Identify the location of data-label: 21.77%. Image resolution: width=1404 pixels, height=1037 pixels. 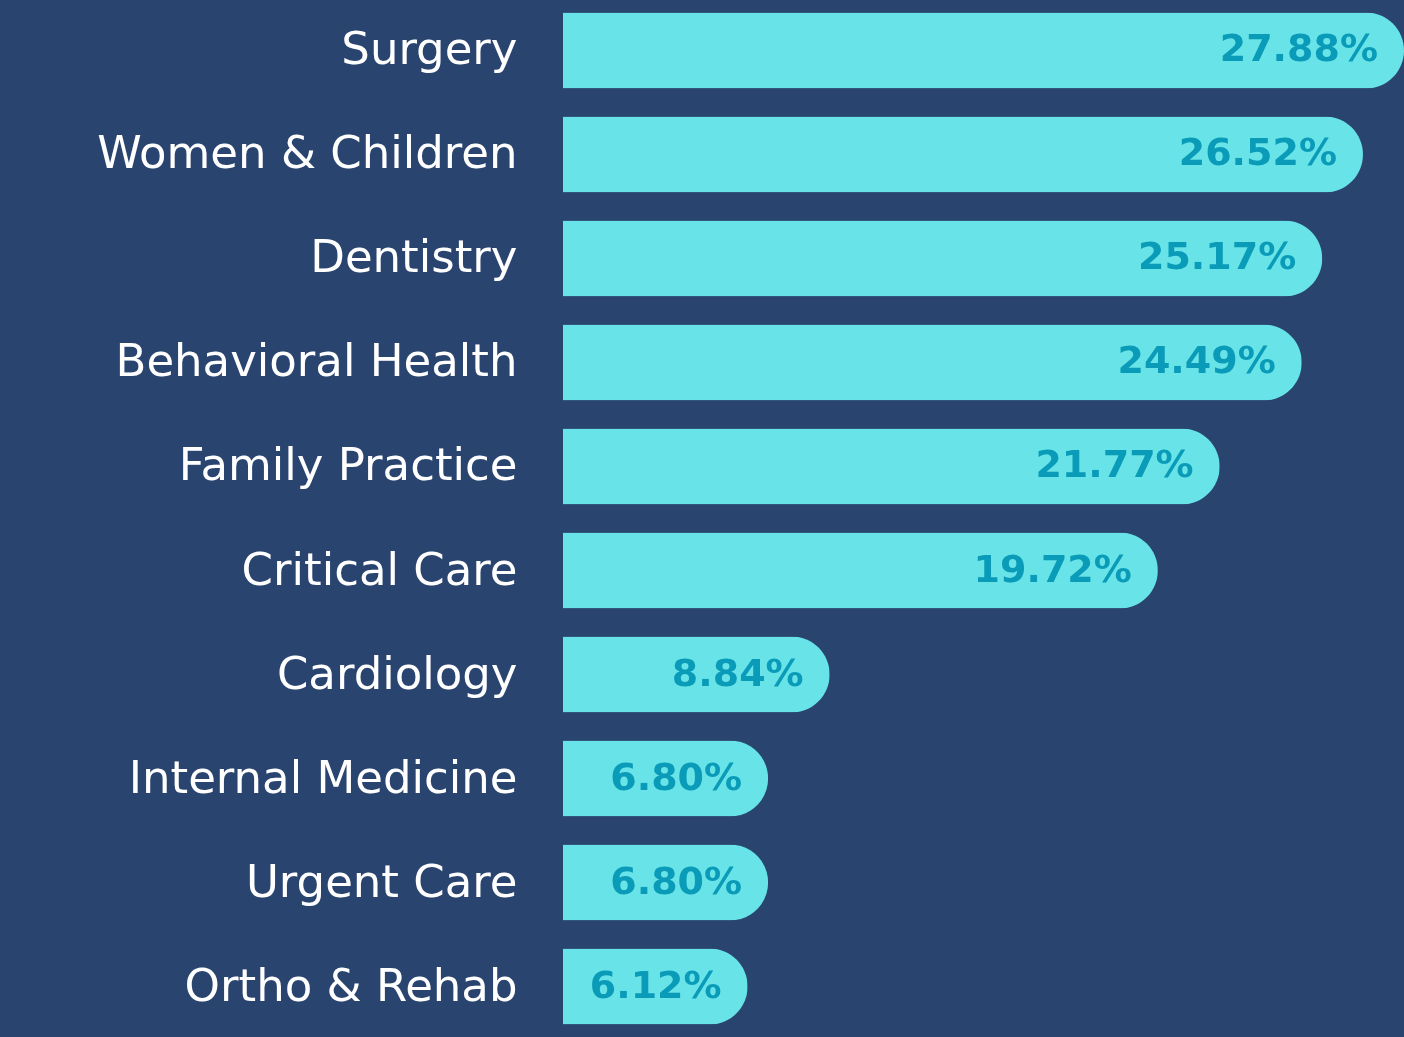
(1114, 464).